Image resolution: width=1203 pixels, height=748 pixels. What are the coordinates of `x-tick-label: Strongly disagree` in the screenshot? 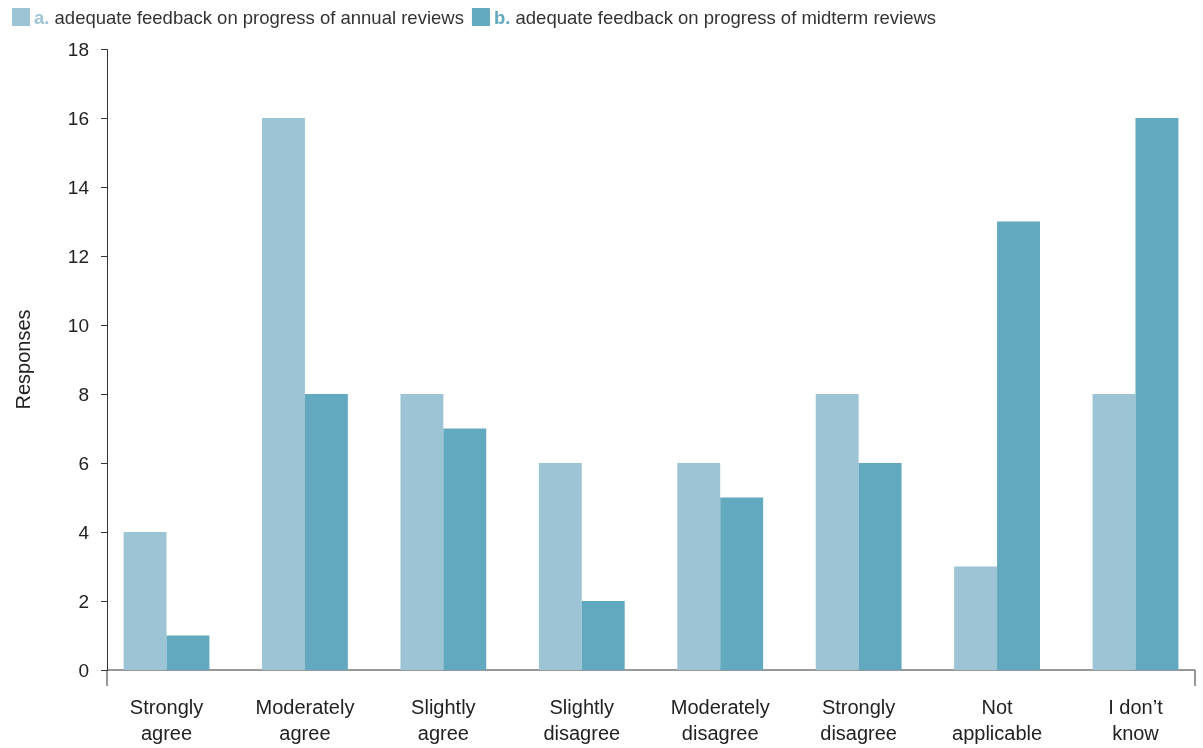 It's located at (858, 720).